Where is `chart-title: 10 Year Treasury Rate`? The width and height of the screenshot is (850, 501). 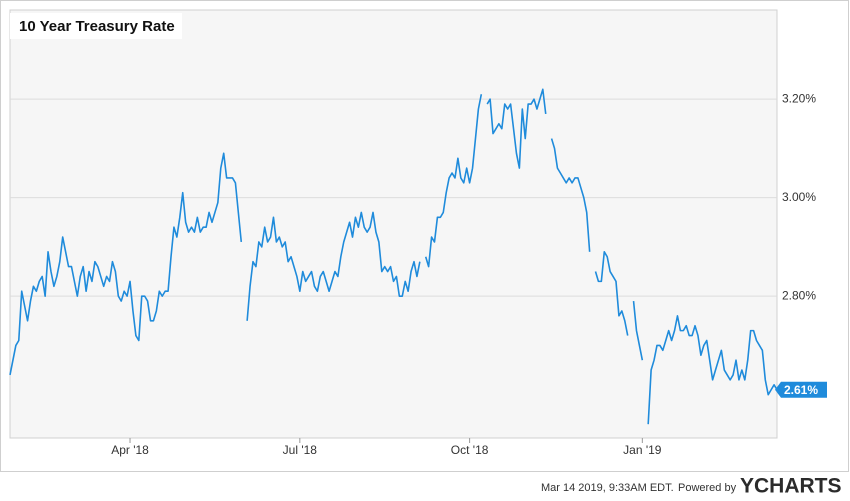
chart-title: 10 Year Treasury Rate is located at coordinates (97, 26).